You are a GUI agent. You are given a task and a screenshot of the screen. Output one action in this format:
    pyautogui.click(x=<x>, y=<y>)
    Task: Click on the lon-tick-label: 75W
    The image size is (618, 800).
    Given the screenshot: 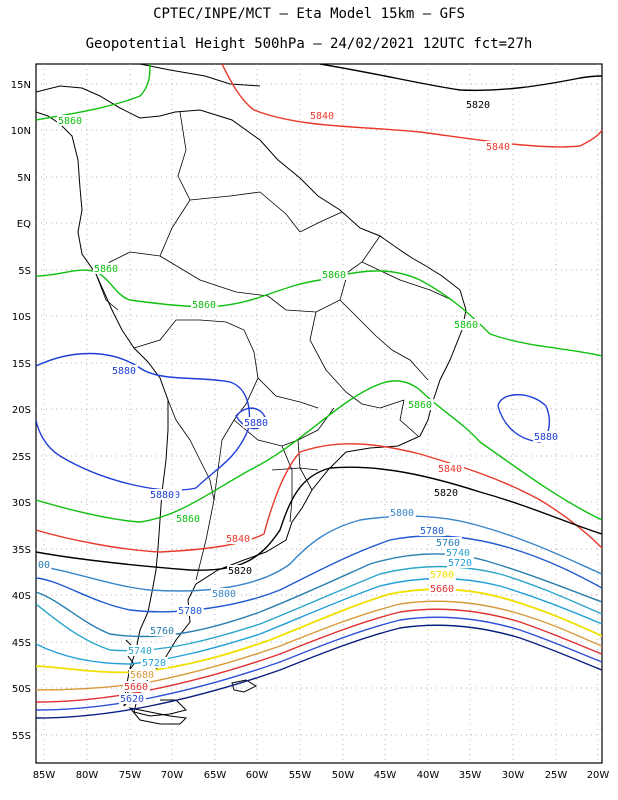 What is the action you would take?
    pyautogui.click(x=130, y=775)
    